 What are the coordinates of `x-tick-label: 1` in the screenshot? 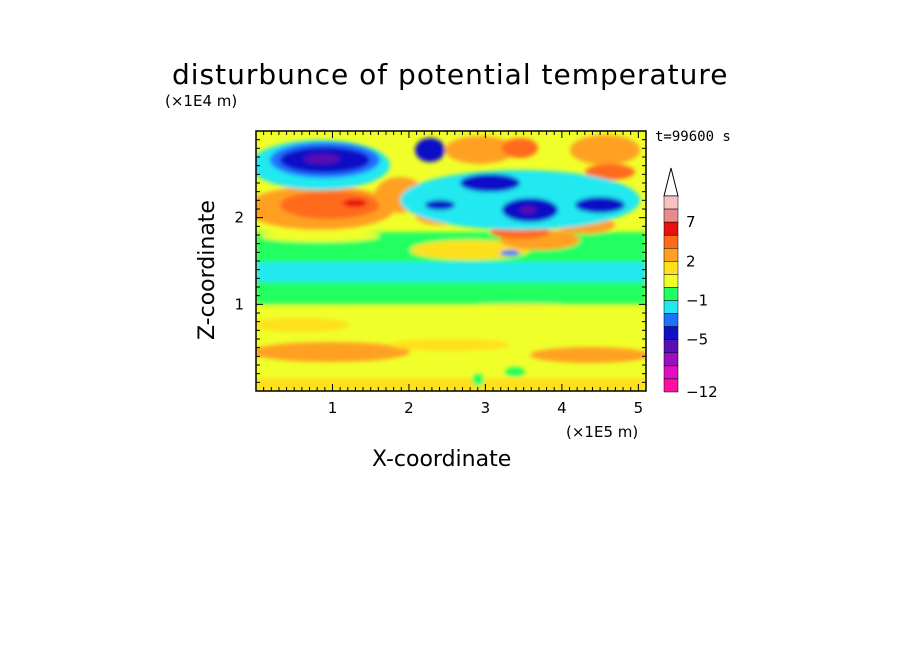 It's located at (333, 408).